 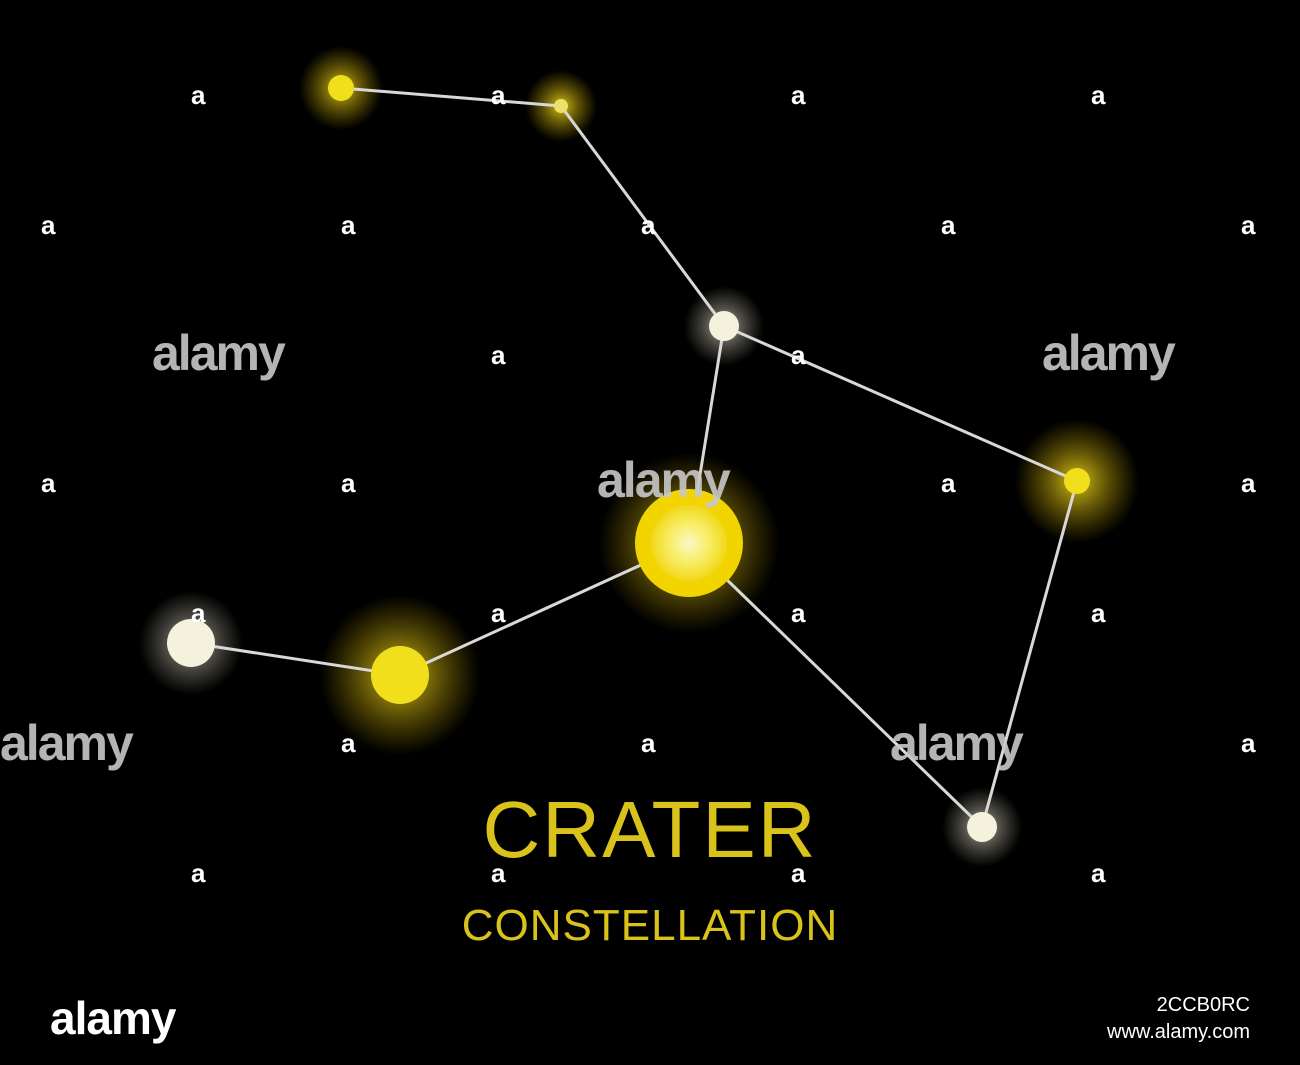 What do you see at coordinates (650, 1022) in the screenshot?
I see `footer-bar` at bounding box center [650, 1022].